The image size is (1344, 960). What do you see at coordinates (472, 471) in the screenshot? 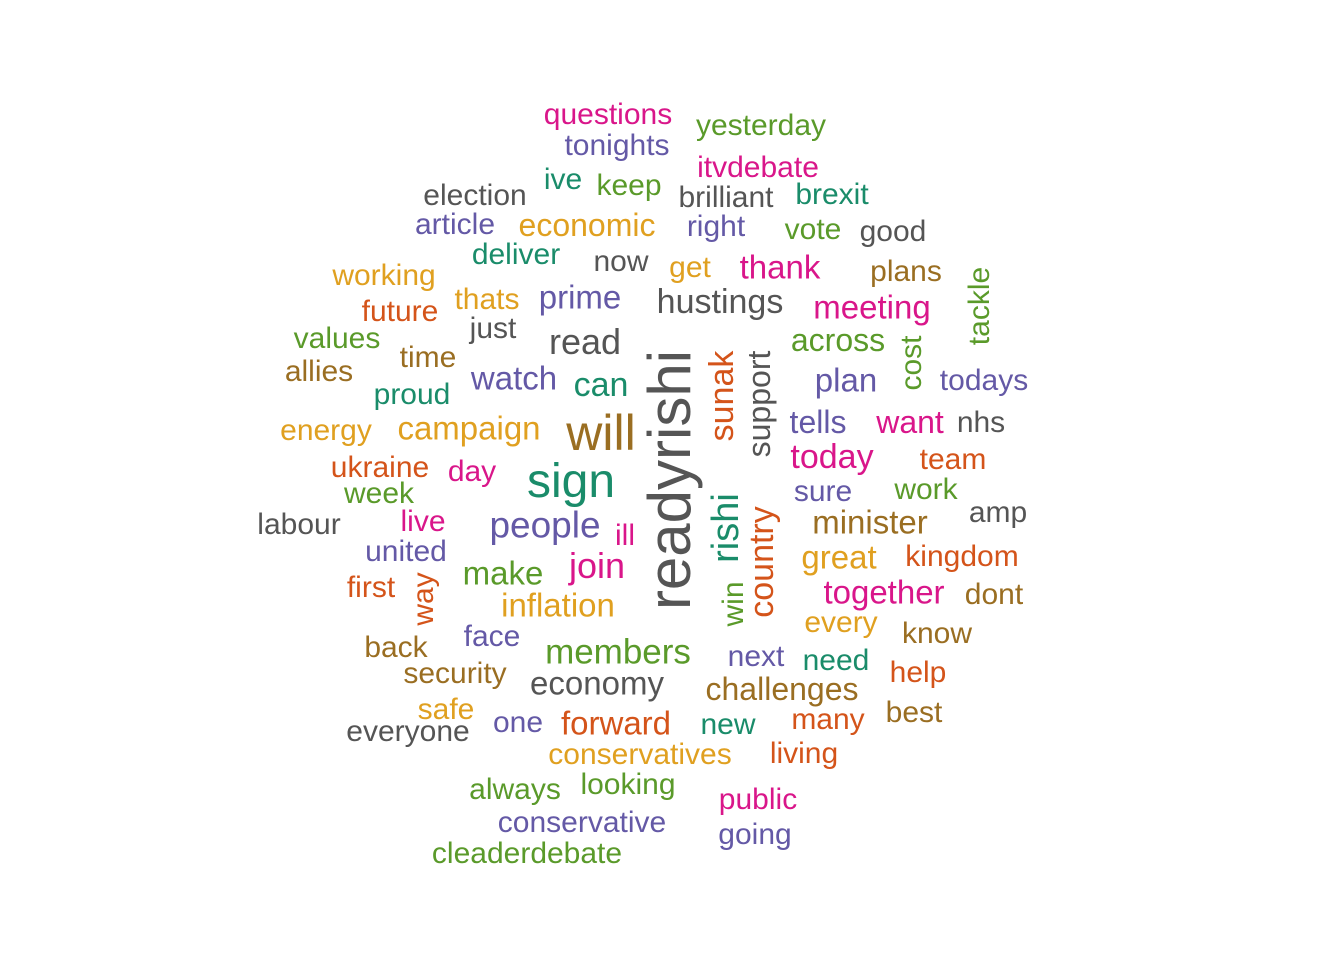
I see `word-day: day` at bounding box center [472, 471].